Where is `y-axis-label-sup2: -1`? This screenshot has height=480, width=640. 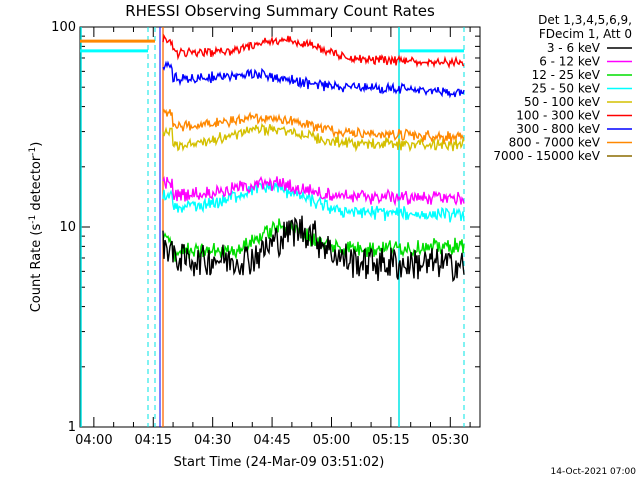
y-axis-label-sup2: -1 is located at coordinates (33, 151).